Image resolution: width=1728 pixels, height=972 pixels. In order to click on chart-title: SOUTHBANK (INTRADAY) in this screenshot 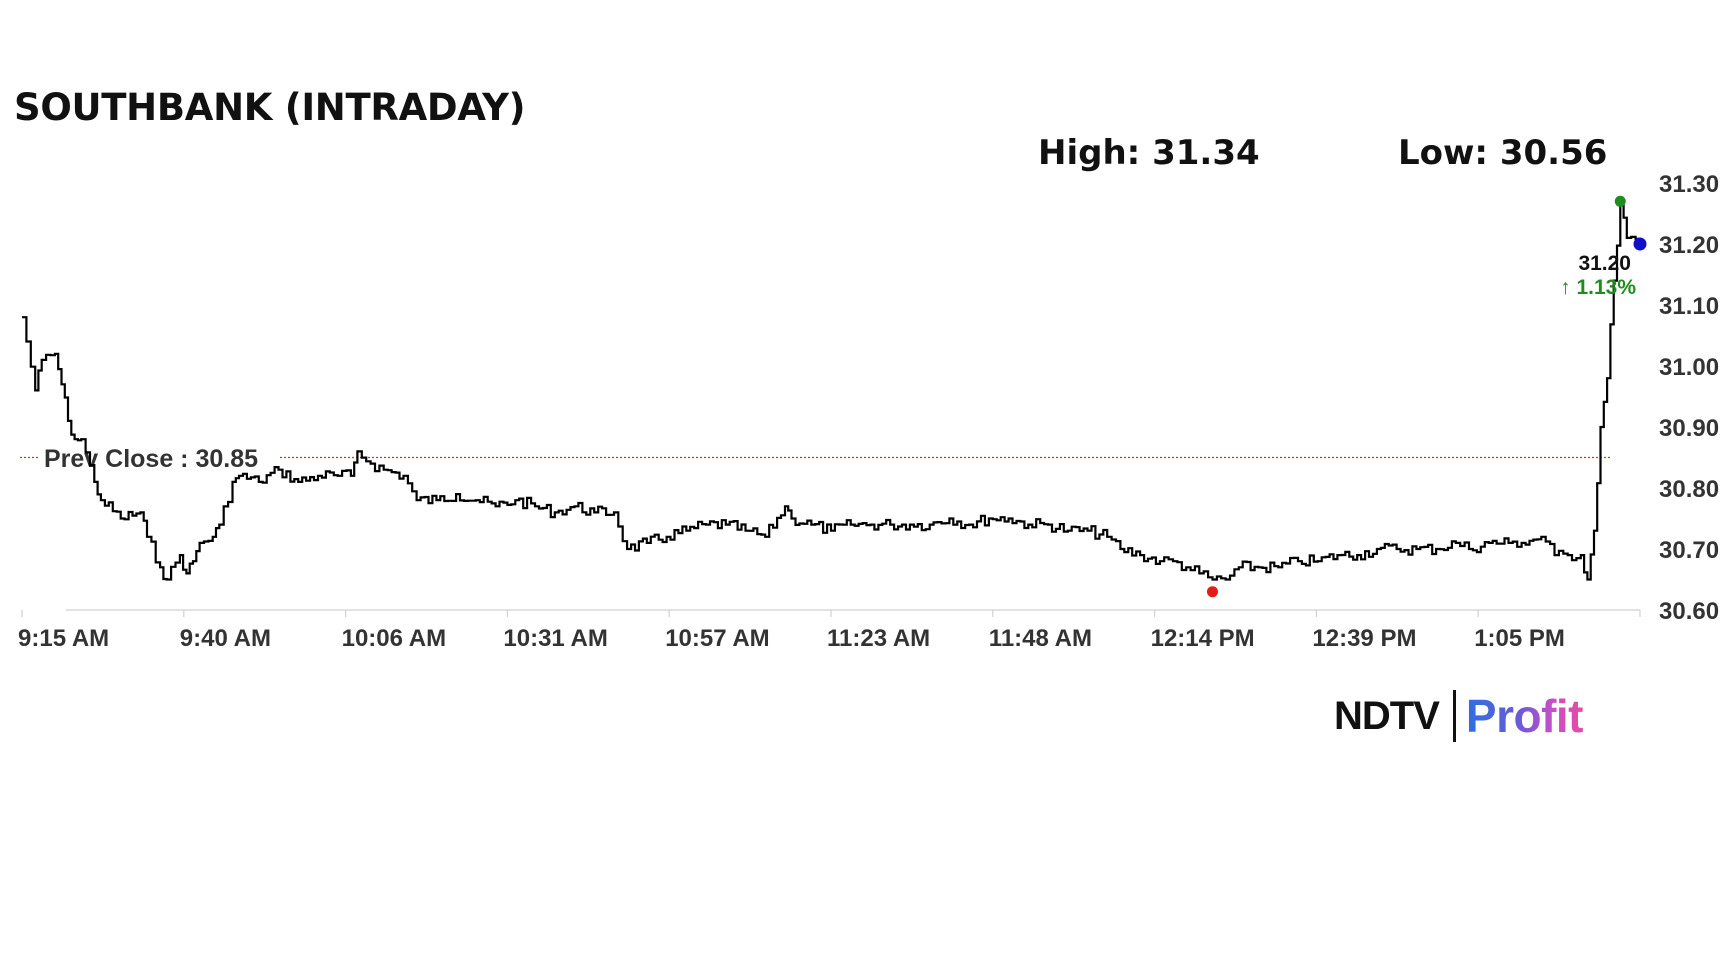, I will do `click(270, 107)`.